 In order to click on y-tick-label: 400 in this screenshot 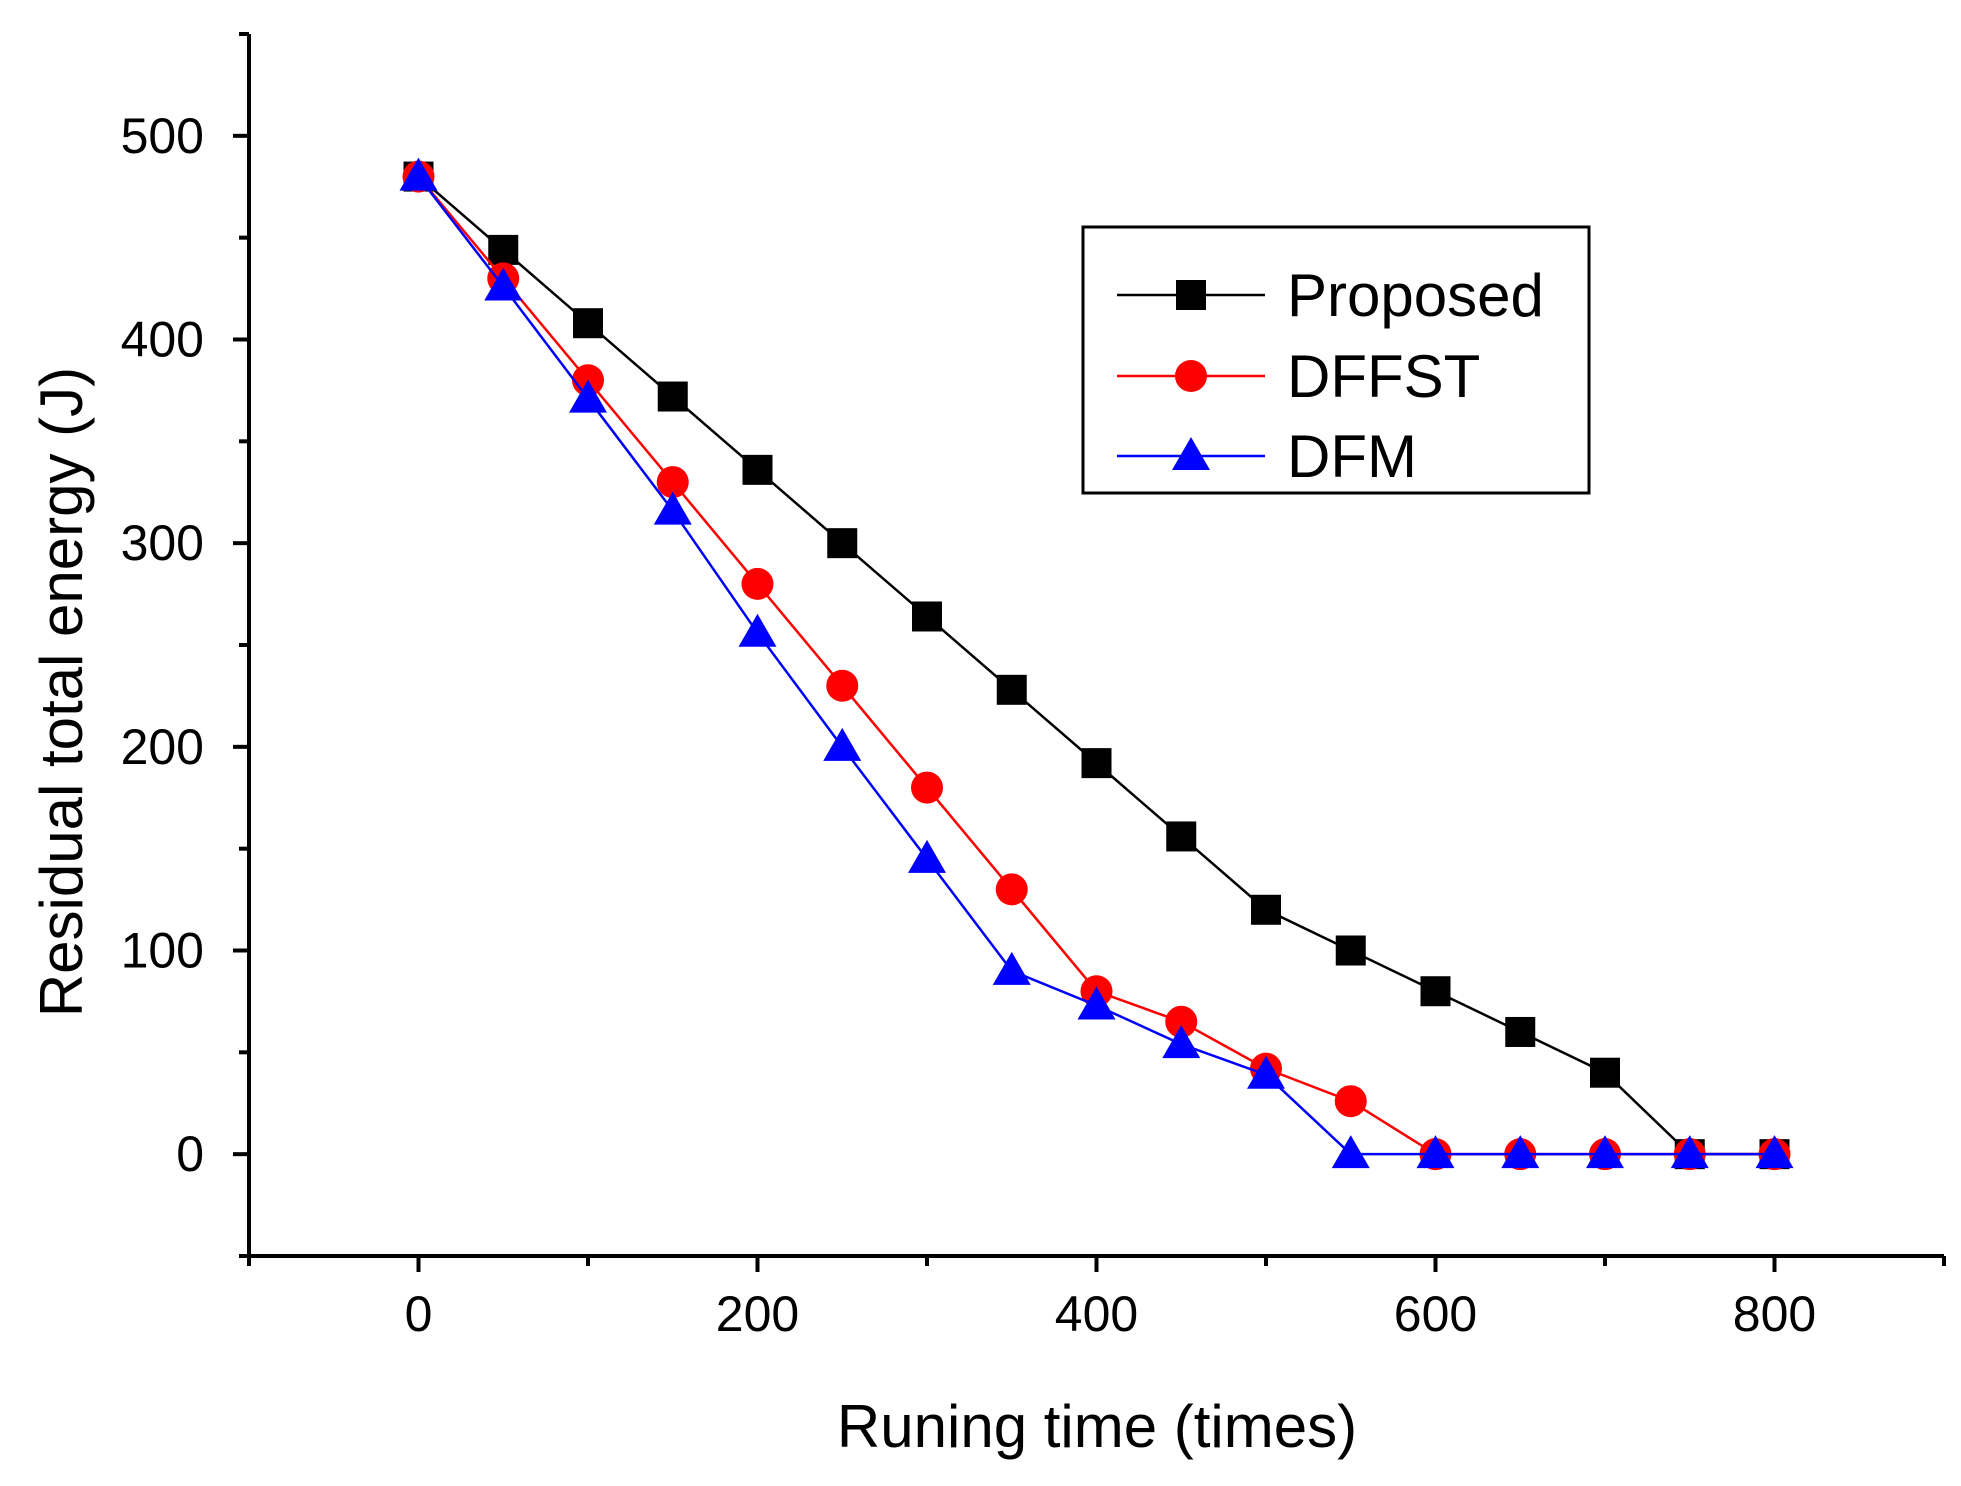, I will do `click(162, 340)`.